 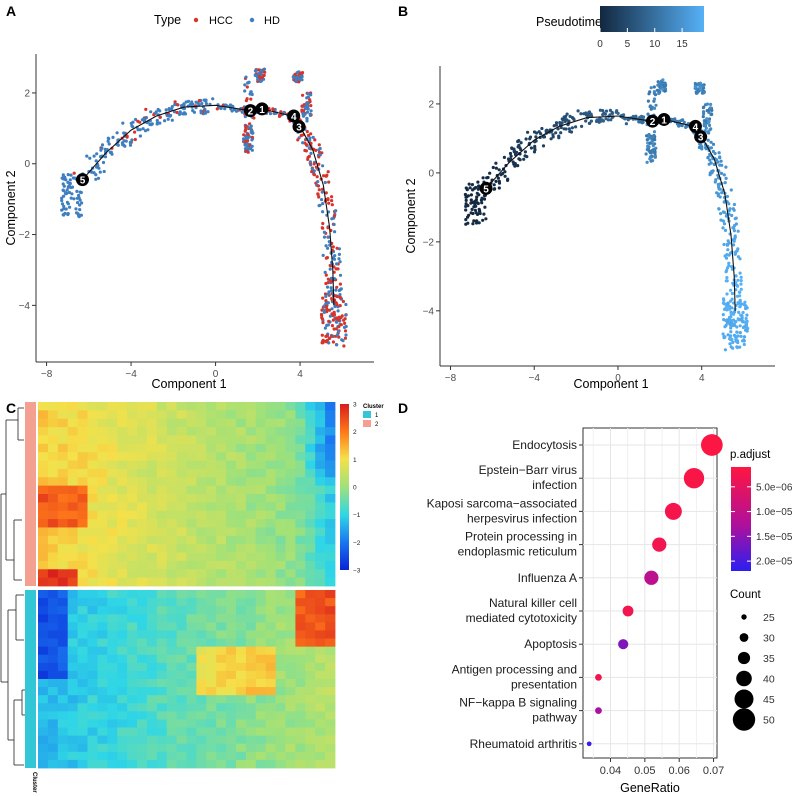 I want to click on count-legend-dot, so click(x=744, y=637).